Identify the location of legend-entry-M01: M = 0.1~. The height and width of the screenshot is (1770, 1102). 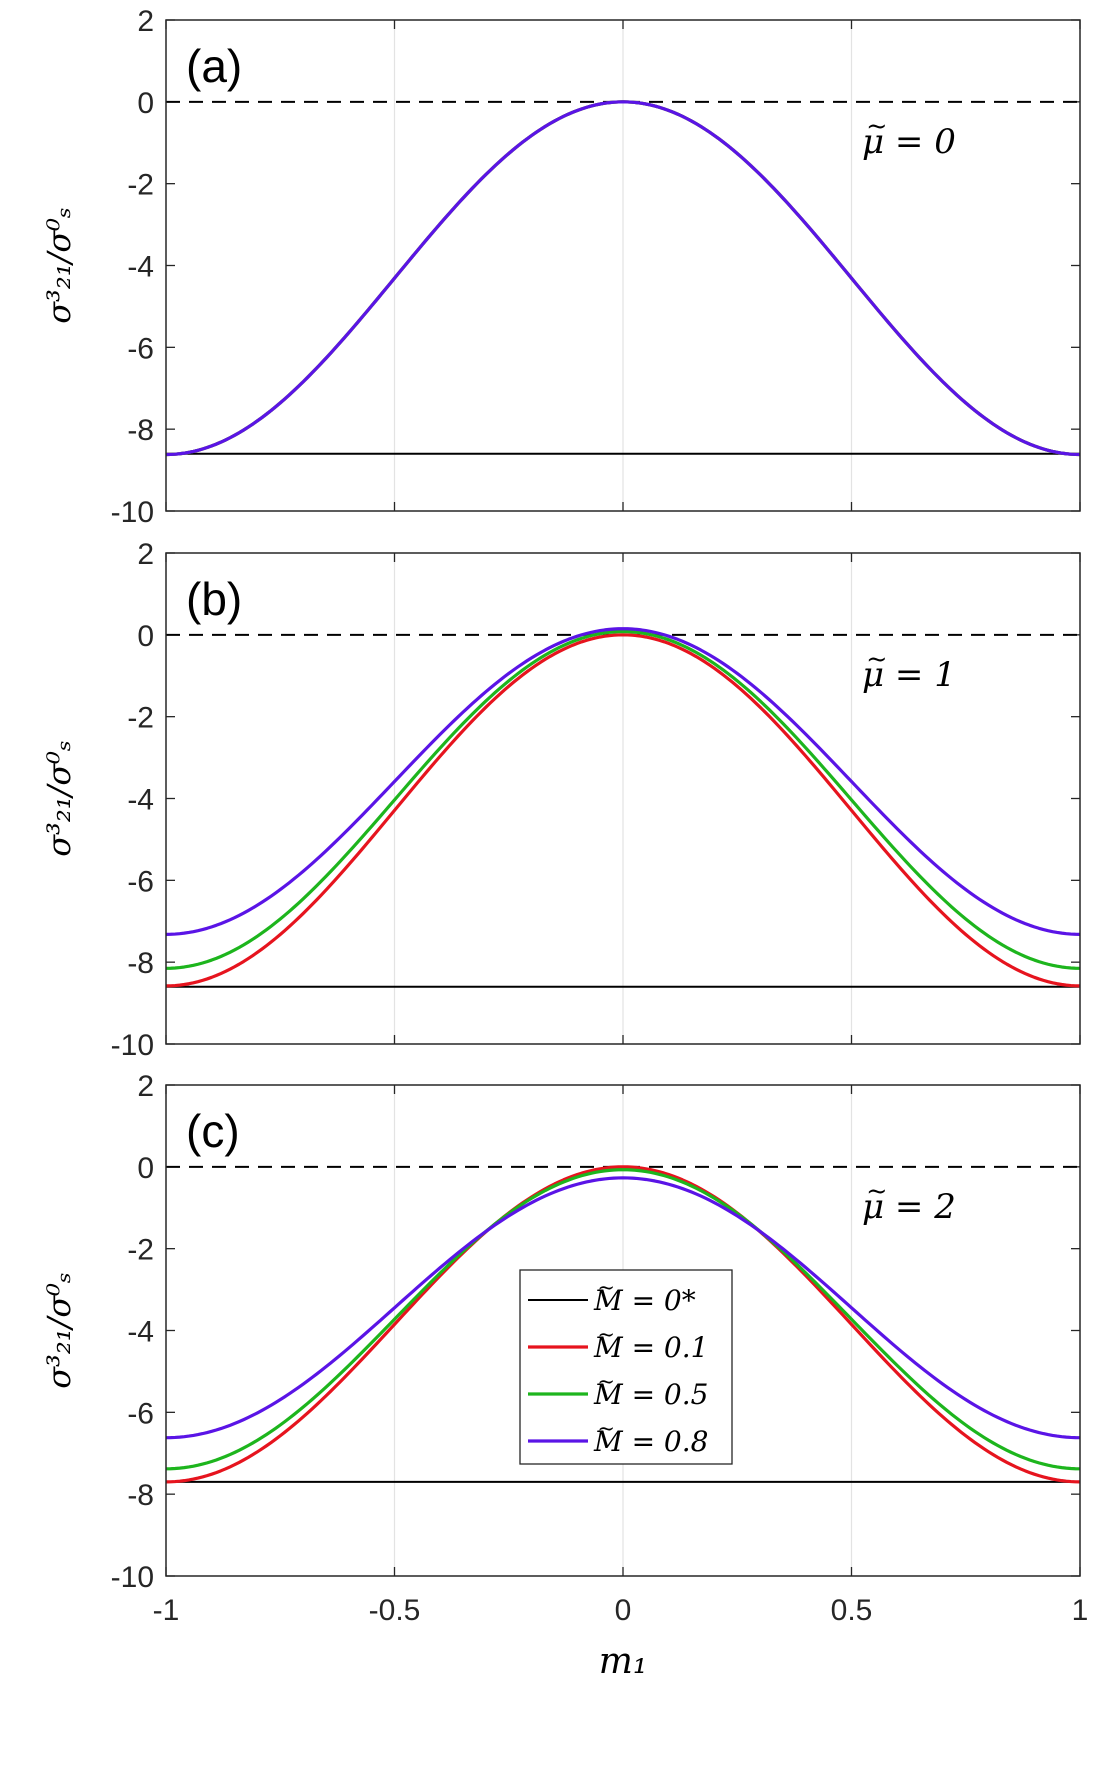
(650, 1343).